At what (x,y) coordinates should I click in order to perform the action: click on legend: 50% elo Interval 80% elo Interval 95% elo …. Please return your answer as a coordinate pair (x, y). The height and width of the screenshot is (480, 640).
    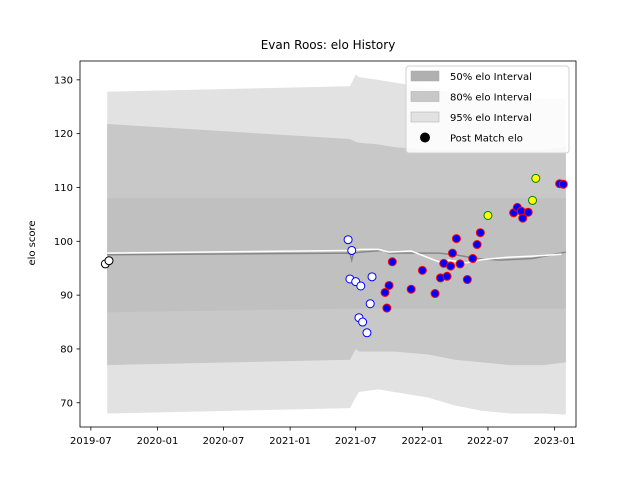
    Looking at the image, I should click on (487, 109).